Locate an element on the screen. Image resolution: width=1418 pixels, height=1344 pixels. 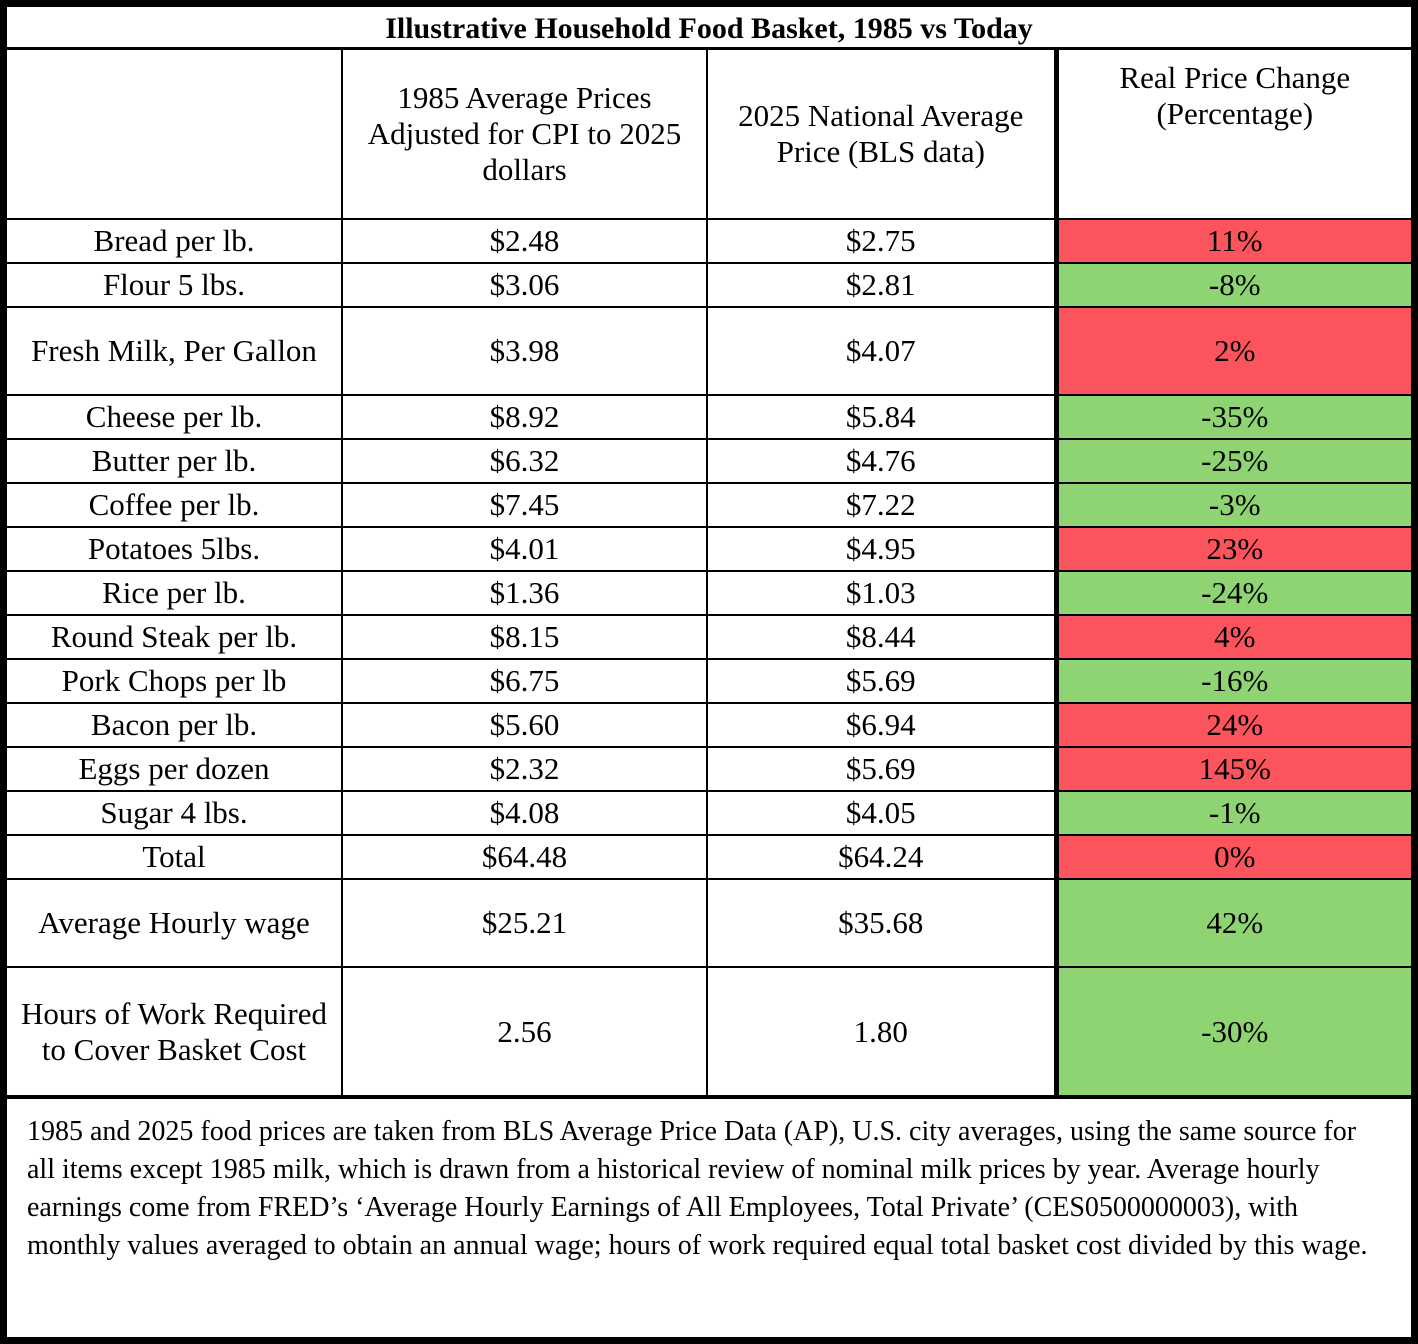
price-1985-cell: $2.48 is located at coordinates (524, 241).